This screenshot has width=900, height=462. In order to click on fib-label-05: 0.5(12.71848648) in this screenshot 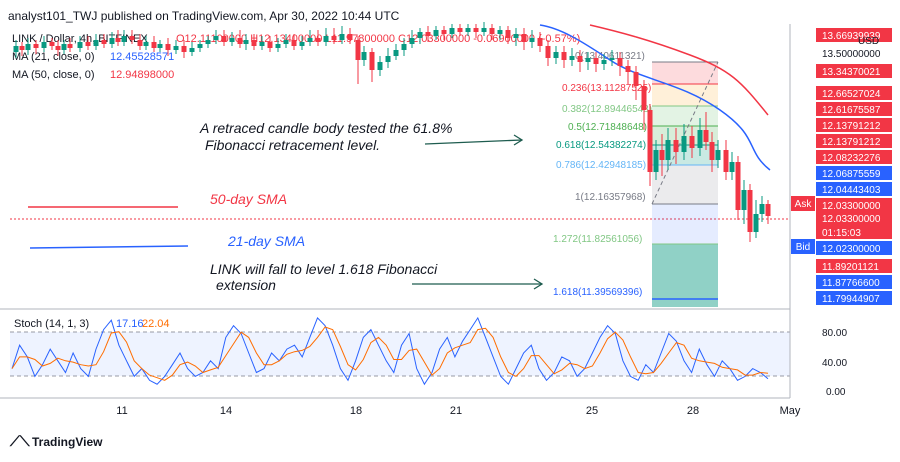, I will do `click(607, 127)`.